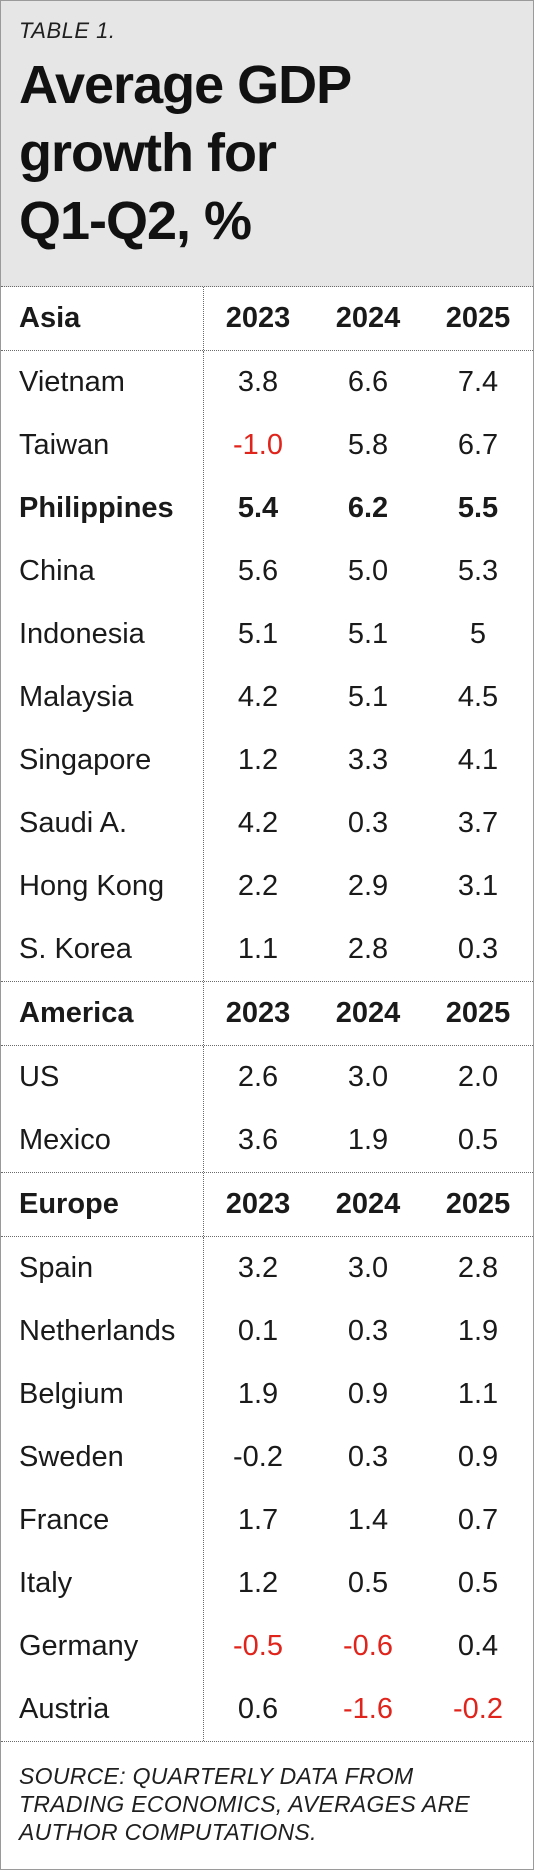 The height and width of the screenshot is (1870, 534). I want to click on country-name: Italy, so click(46, 1583).